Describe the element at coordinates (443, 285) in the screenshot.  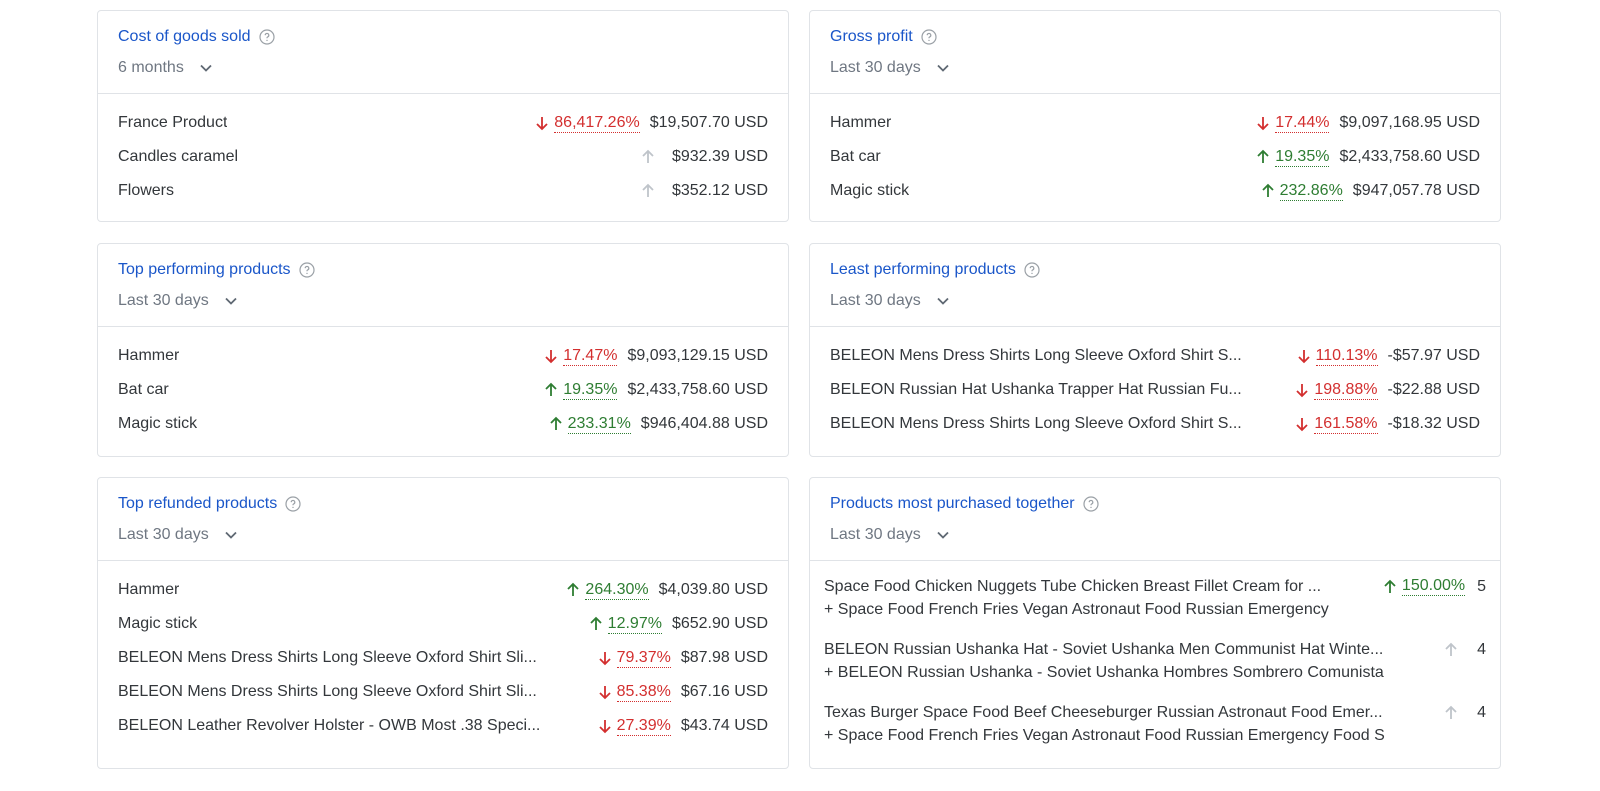
I see `card-header: Top performing products Last 30 days` at that location.